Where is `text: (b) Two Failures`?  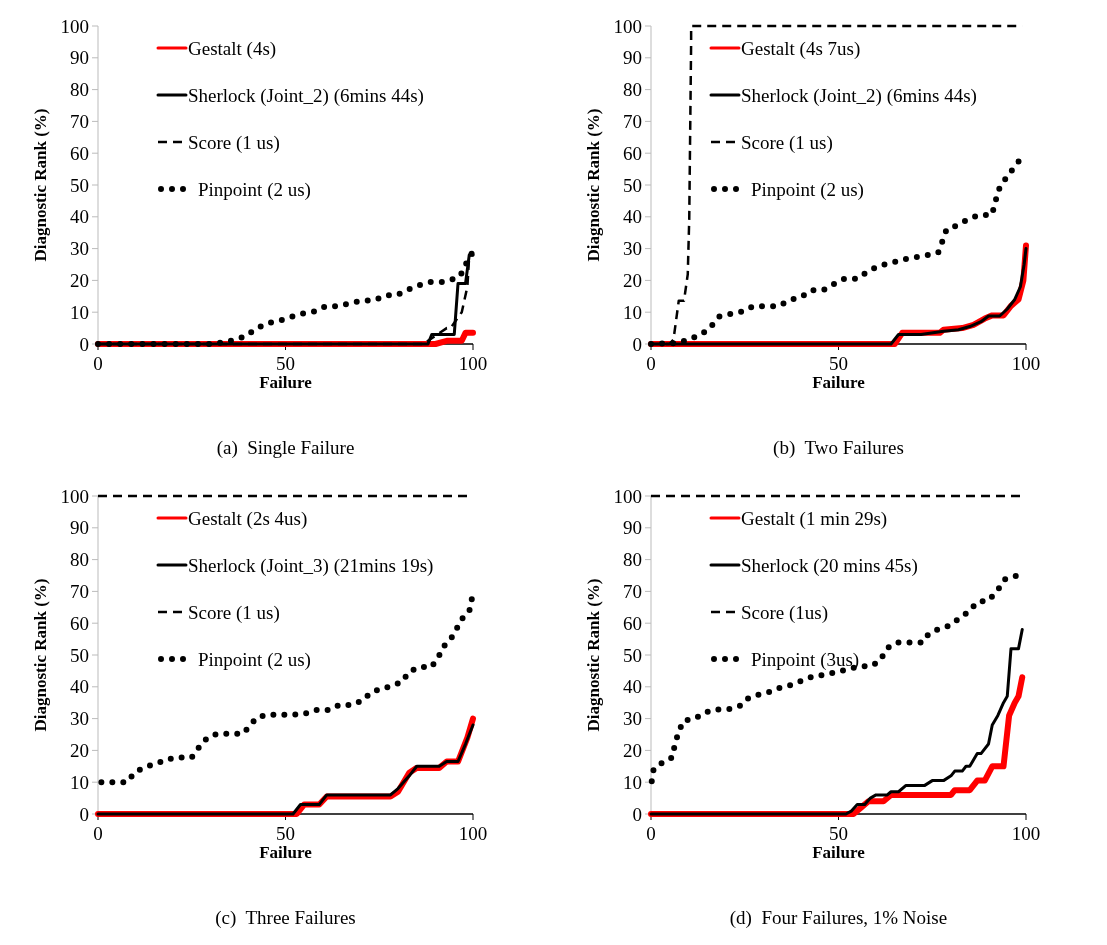 text: (b) Two Failures is located at coordinates (838, 448).